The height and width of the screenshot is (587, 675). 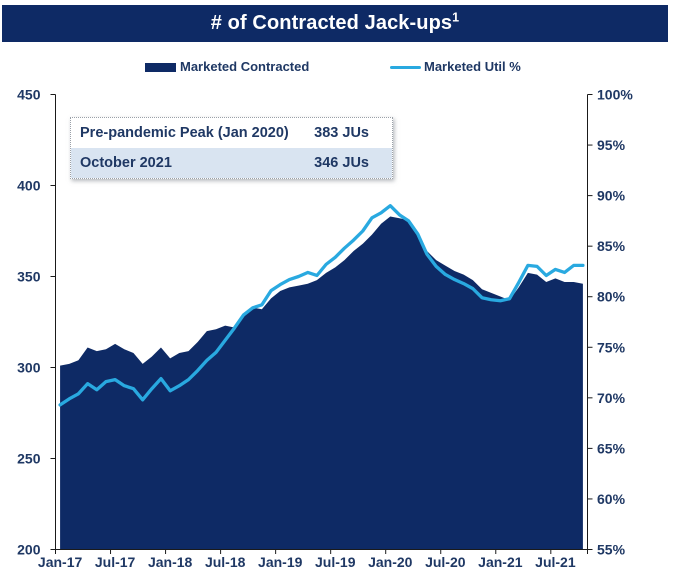 I want to click on callout-current-label: October 2021, so click(x=126, y=163).